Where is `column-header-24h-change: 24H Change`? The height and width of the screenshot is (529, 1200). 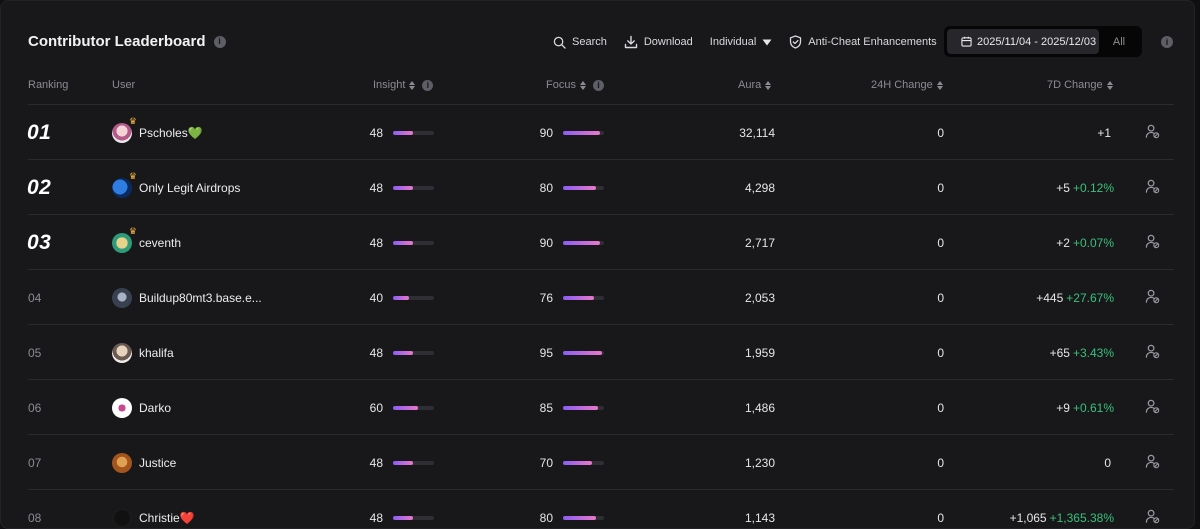
column-header-24h-change: 24H Change is located at coordinates (907, 85).